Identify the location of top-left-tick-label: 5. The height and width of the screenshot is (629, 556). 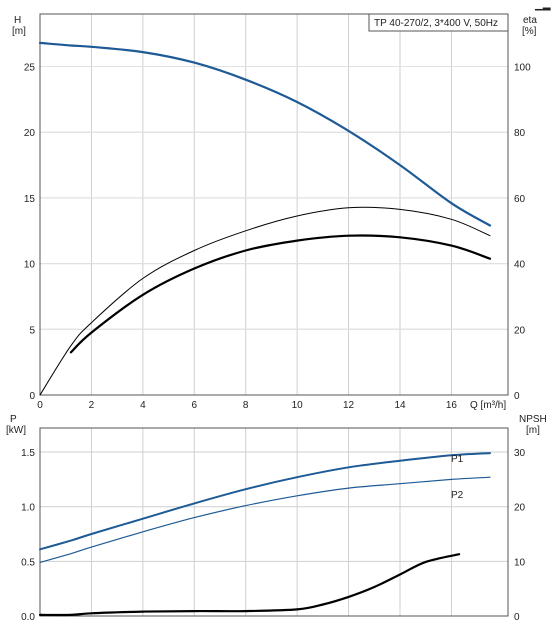
(32, 330).